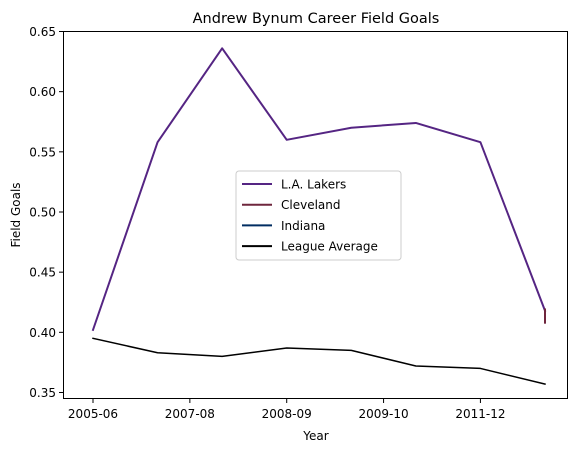 Image resolution: width=579 pixels, height=453 pixels. I want to click on legend-frame, so click(318, 215).